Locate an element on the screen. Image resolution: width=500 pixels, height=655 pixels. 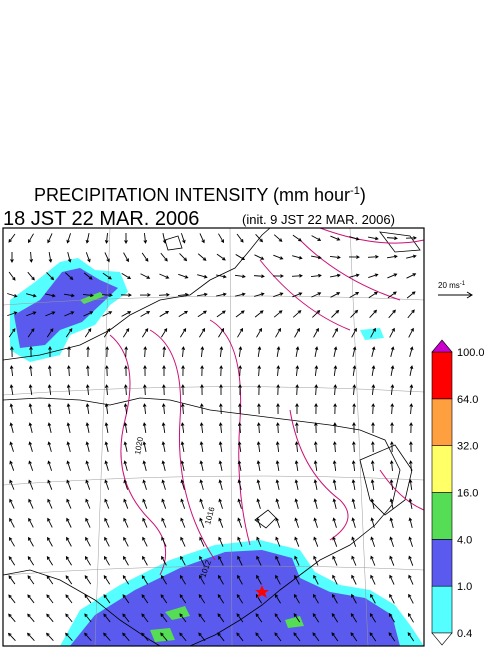
vector-legend-label: 20 ms-1 is located at coordinates (452, 285).